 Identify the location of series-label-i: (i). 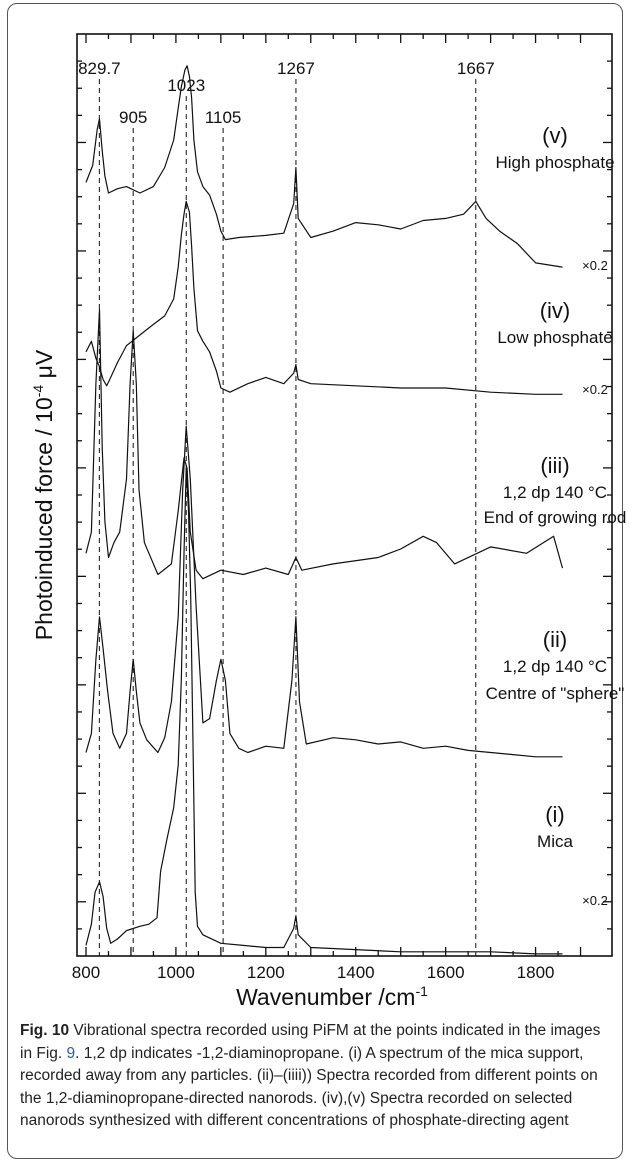
(555, 814).